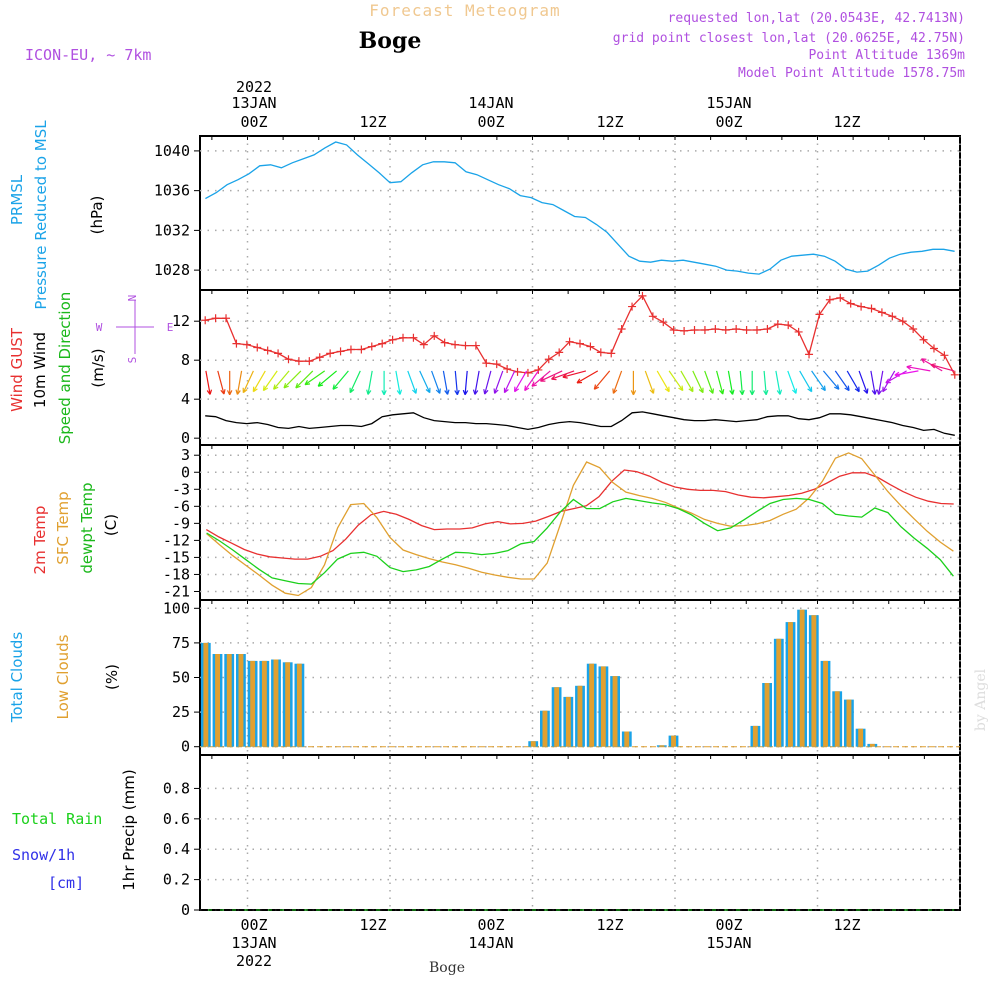 The image size is (1000, 1000). Describe the element at coordinates (728, 925) in the screenshot. I see `bottom-tick-label-4: 00Z` at that location.